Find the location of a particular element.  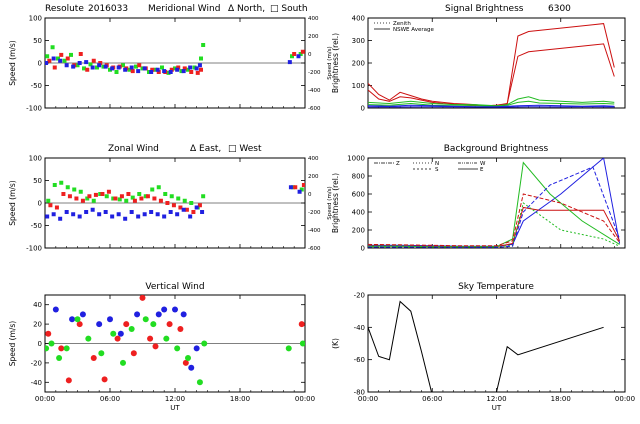

x-axis-label: UT is located at coordinates (497, 408).